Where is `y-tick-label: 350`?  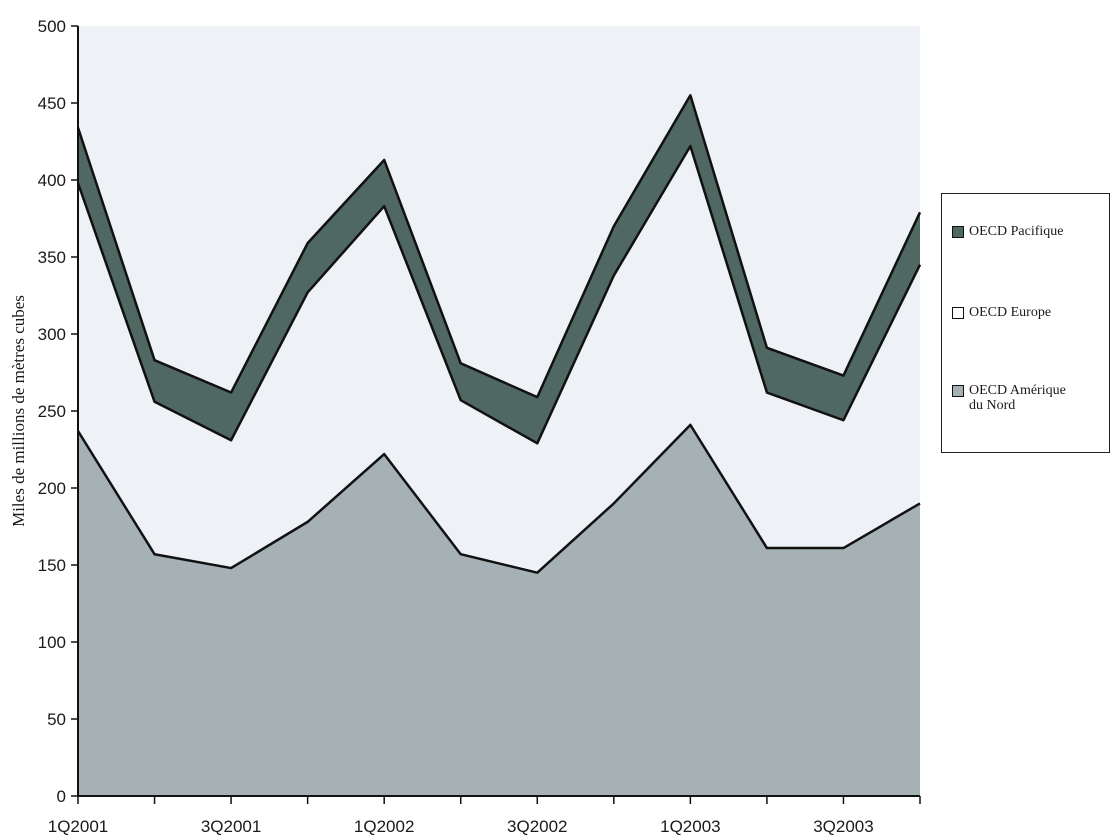 y-tick-label: 350 is located at coordinates (52, 257).